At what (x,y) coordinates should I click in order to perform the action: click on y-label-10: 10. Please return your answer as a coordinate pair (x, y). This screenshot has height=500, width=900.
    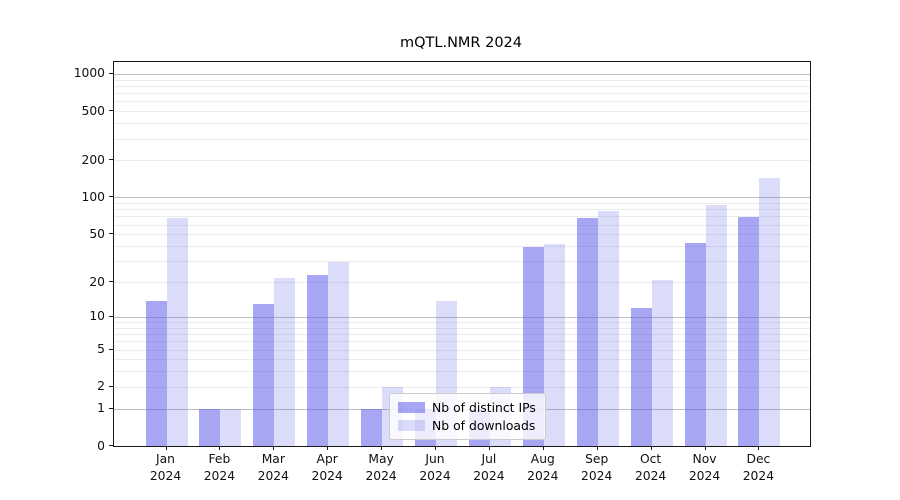
    Looking at the image, I should click on (97, 316).